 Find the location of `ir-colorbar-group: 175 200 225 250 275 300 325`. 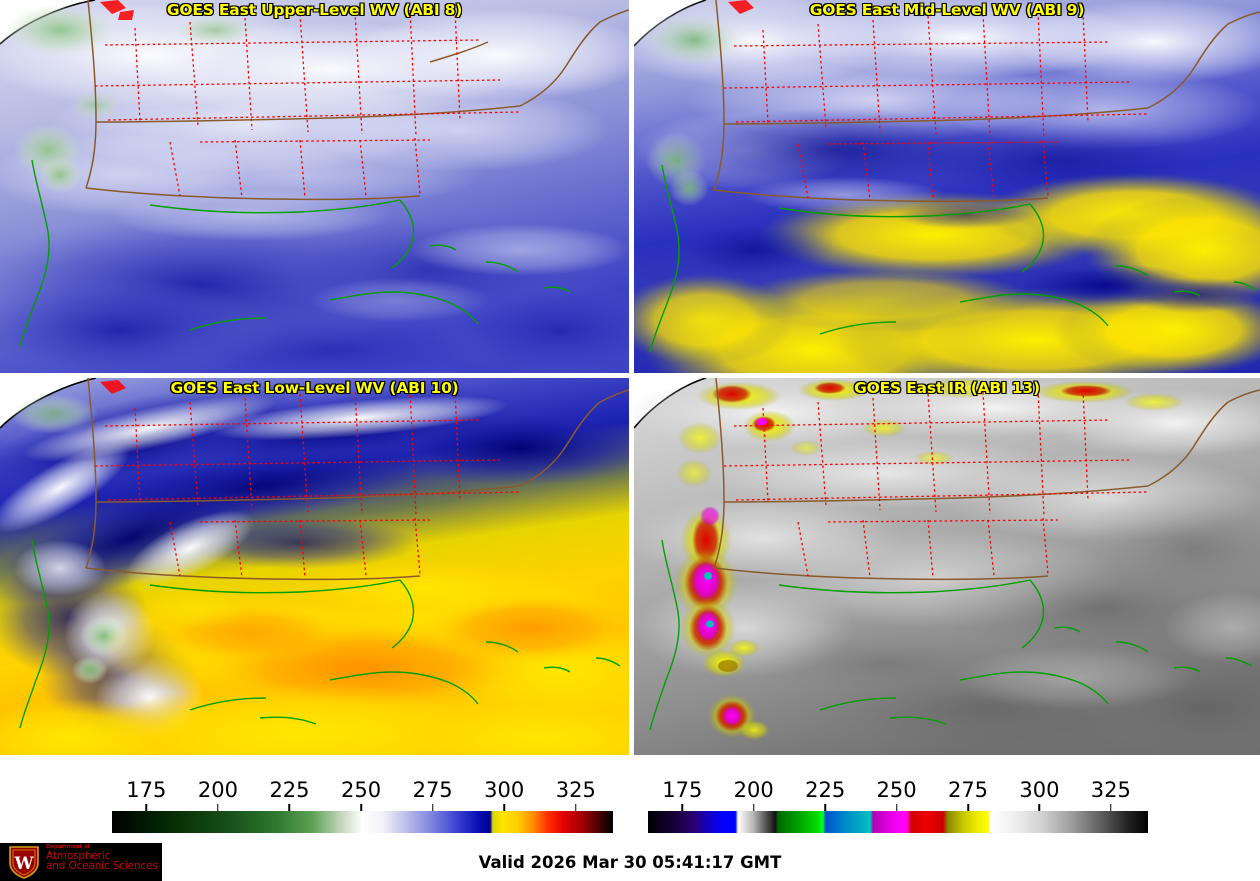

ir-colorbar-group: 175 200 225 250 275 300 325 is located at coordinates (898, 799).